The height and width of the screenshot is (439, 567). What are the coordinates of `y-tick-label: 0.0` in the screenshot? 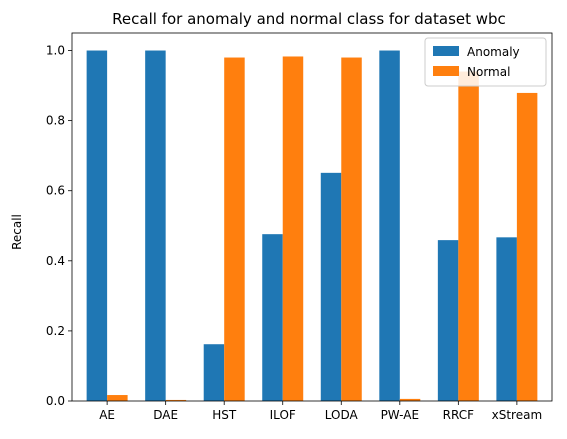 It's located at (55, 401).